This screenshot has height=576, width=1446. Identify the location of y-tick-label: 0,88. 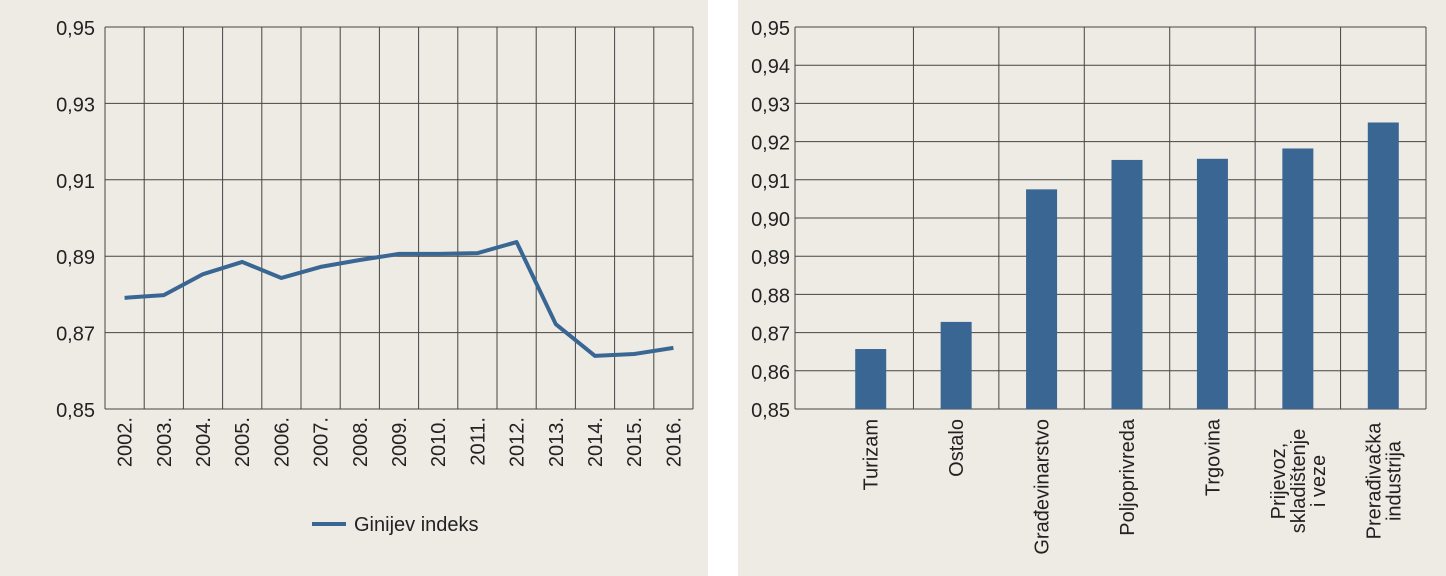
(770, 296).